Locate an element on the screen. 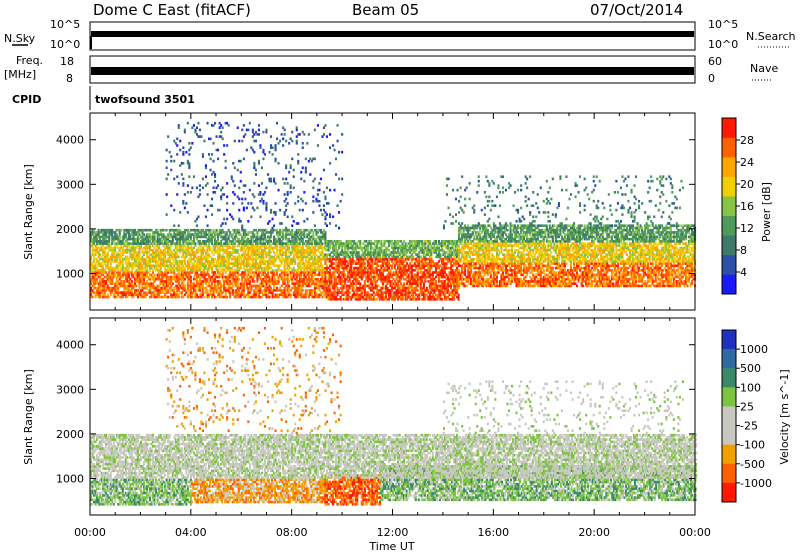  freq-tick-top: 18 is located at coordinates (67, 61).